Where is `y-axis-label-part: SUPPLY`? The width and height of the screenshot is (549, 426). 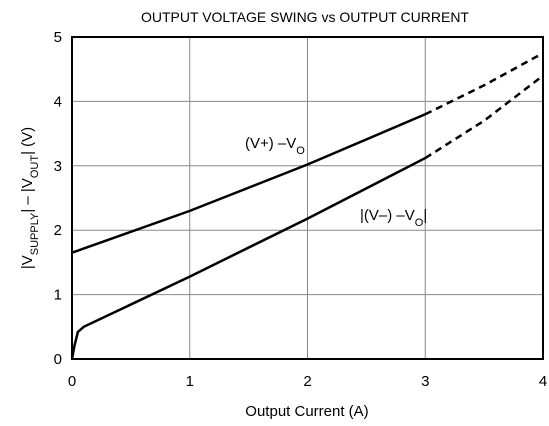
y-axis-label-part: SUPPLY is located at coordinates (35, 233).